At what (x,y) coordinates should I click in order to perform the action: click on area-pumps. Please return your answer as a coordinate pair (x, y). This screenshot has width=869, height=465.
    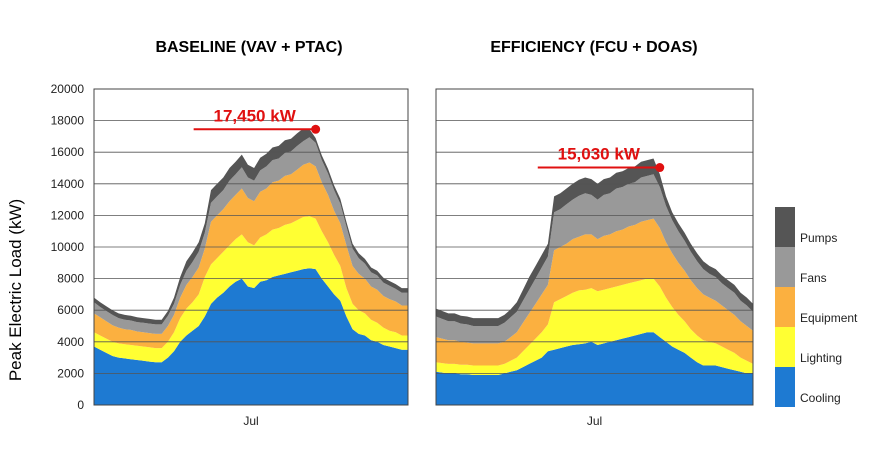
    Looking at the image, I should click on (594, 242).